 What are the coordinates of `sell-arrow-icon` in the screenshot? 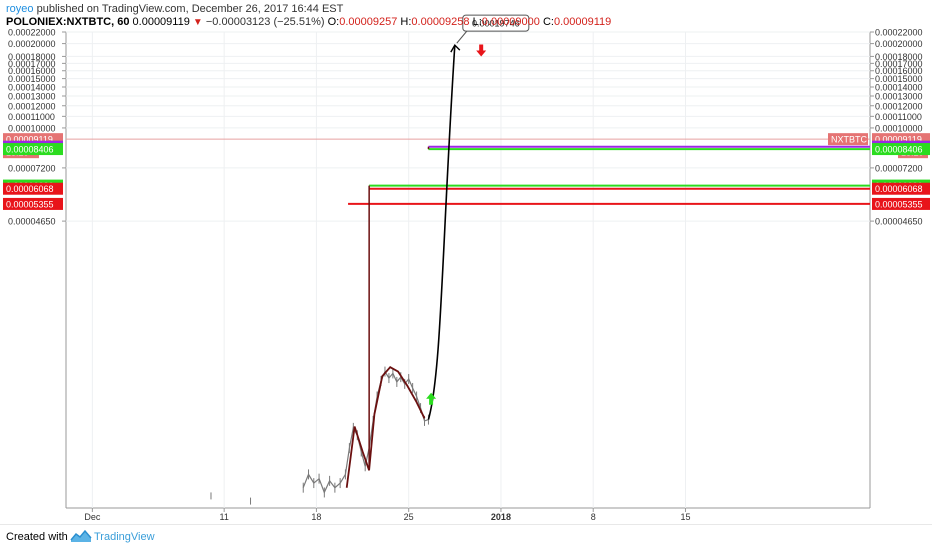 It's located at (481, 50).